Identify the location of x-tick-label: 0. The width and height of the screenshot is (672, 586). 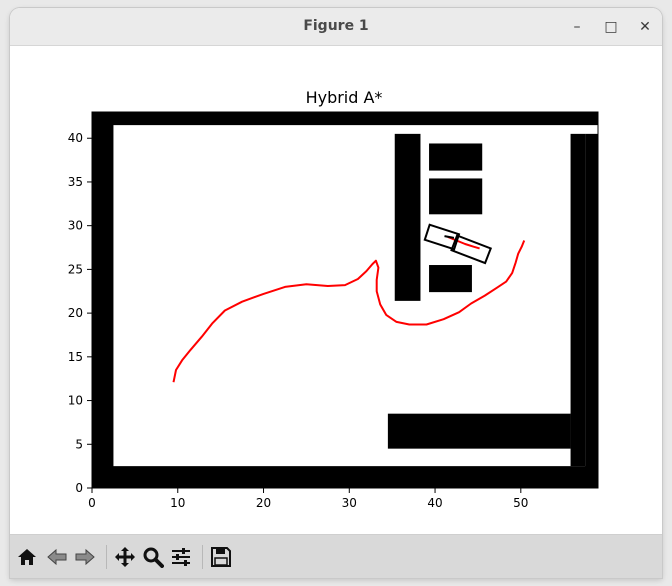
(92, 503).